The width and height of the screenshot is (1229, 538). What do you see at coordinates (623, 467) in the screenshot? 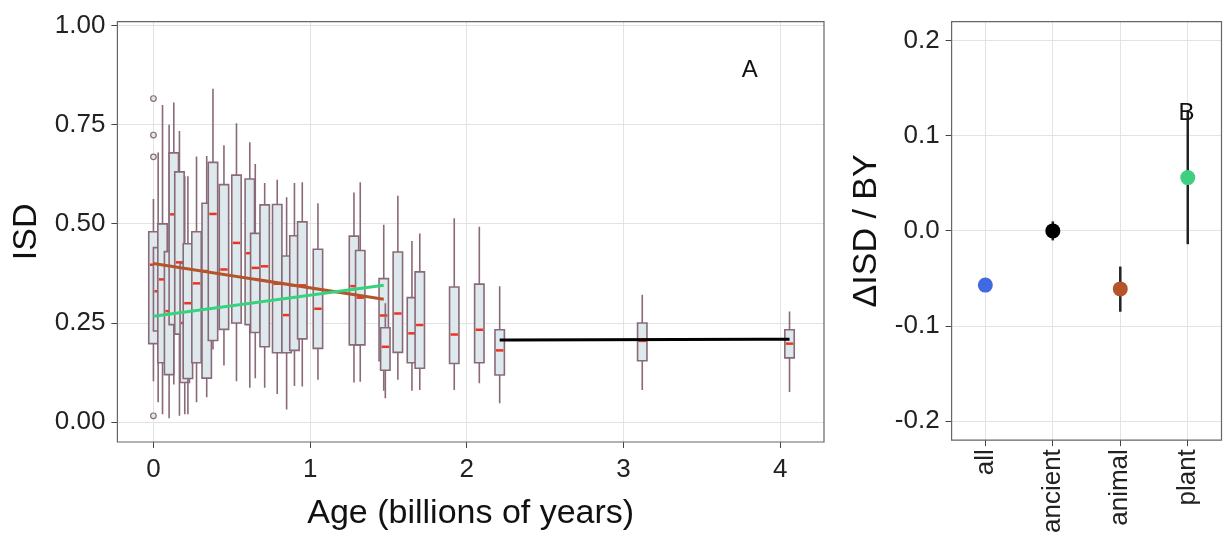
I see `x-tick-label: 3` at bounding box center [623, 467].